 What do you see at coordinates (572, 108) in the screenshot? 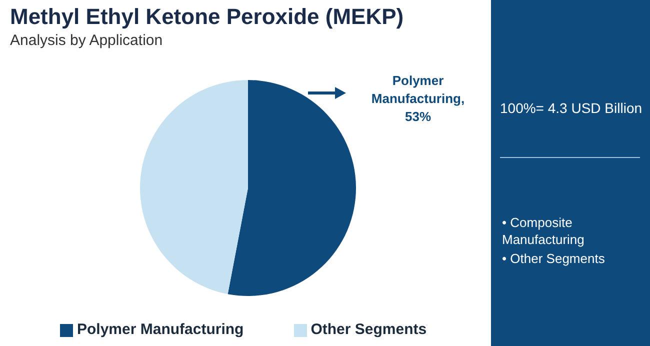
I see `text: 100%= 4.3 USD Billion` at bounding box center [572, 108].